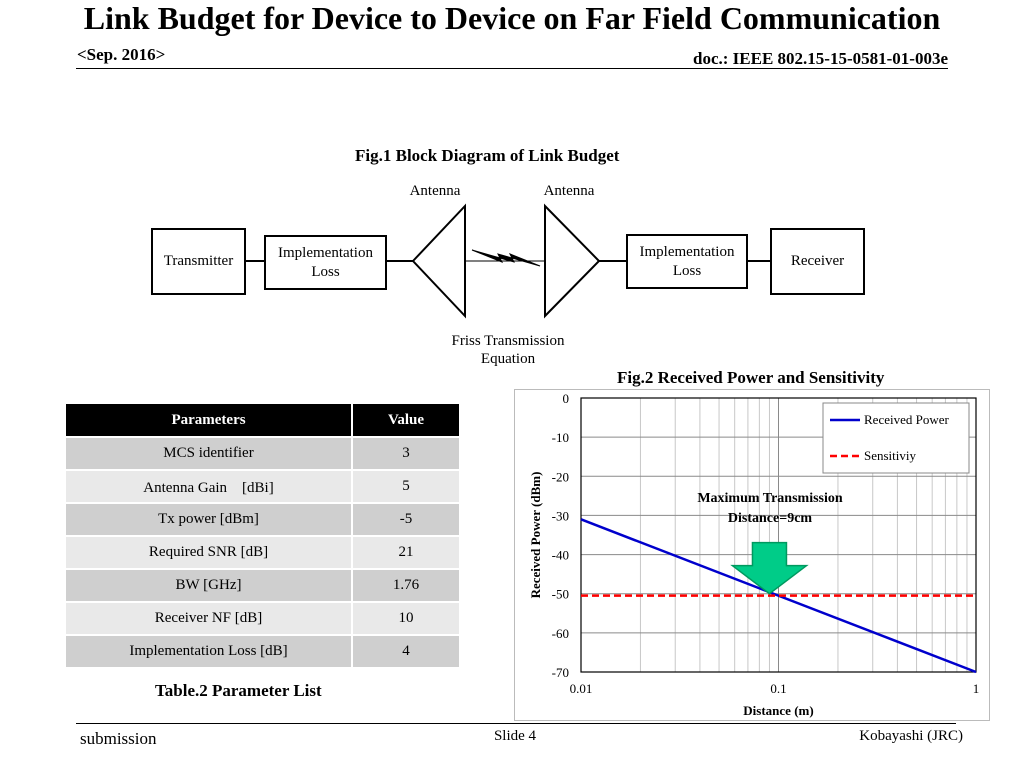 This screenshot has height=768, width=1024. Describe the element at coordinates (769, 568) in the screenshot. I see `down-arrow-icon` at that location.